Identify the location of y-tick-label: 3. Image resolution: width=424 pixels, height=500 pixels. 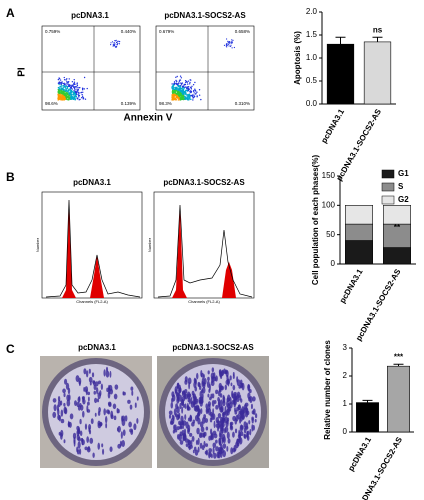
(345, 347).